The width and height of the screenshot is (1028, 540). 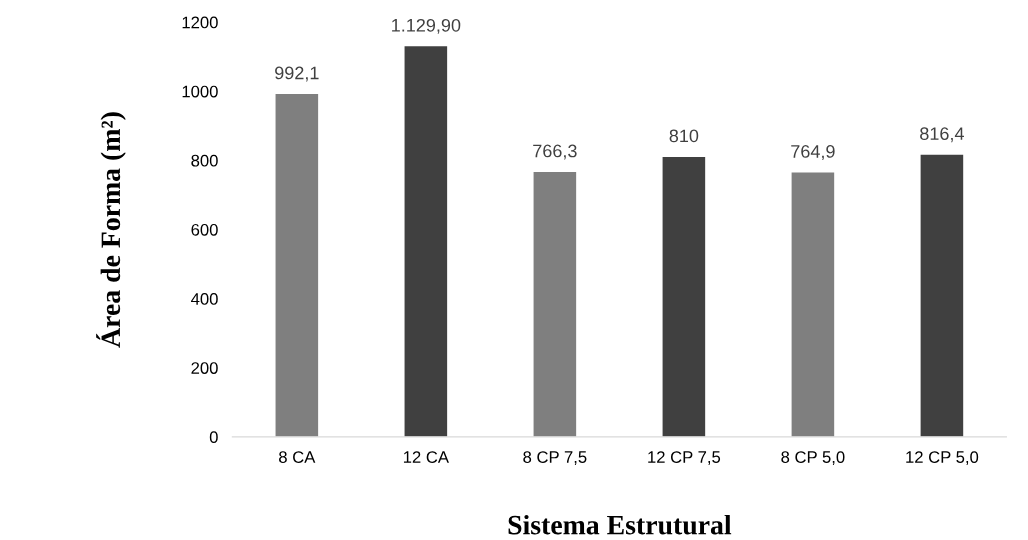 What do you see at coordinates (200, 91) in the screenshot?
I see `y-tick-label: 1000` at bounding box center [200, 91].